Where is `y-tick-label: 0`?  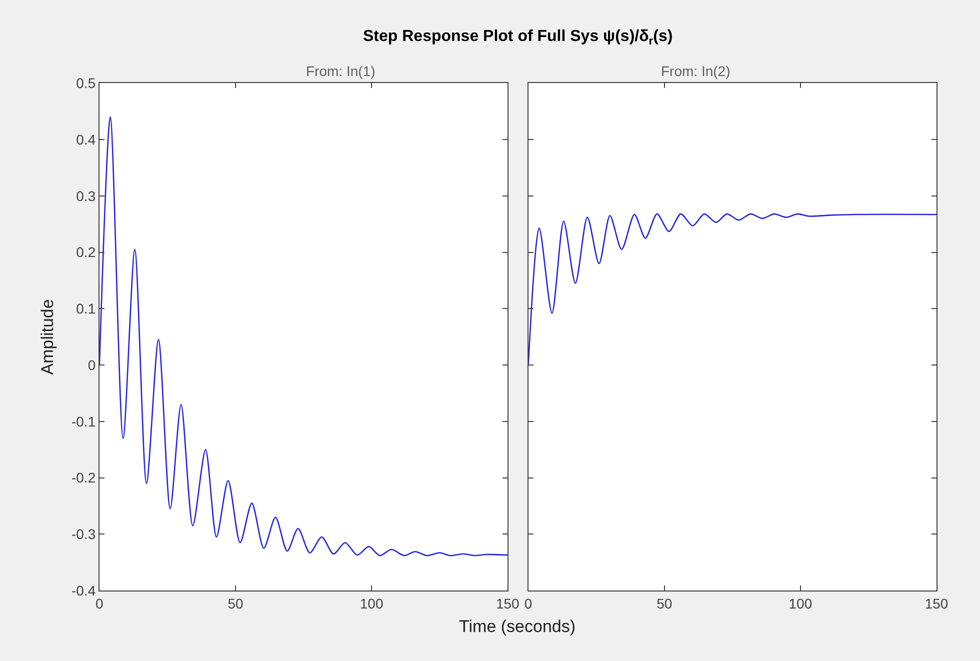
y-tick-label: 0 is located at coordinates (92, 364).